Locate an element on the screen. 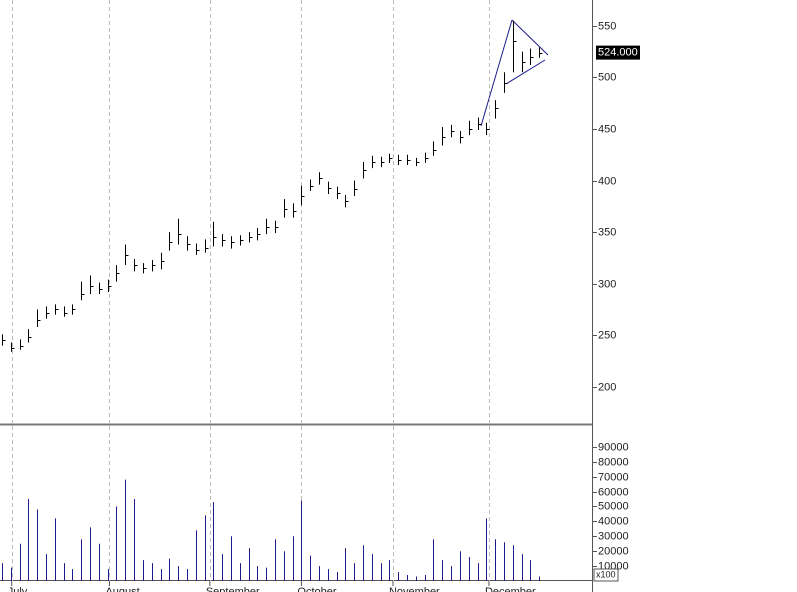  x-tick-label: November is located at coordinates (414, 589).